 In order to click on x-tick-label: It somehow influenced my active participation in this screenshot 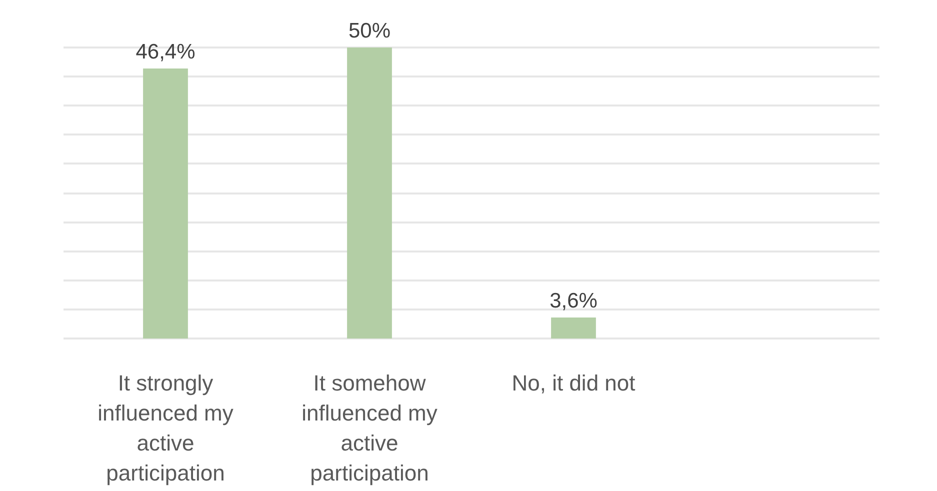, I will do `click(370, 428)`.